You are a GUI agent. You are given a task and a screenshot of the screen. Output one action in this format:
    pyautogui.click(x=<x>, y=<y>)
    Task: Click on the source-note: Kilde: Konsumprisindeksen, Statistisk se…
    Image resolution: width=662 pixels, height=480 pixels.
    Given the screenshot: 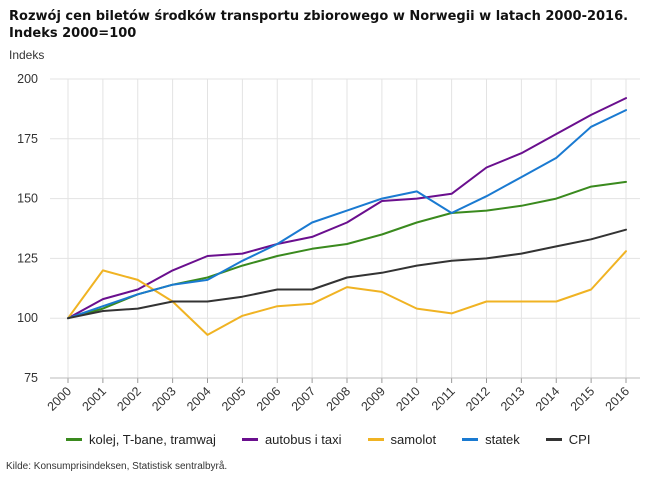 What is the action you would take?
    pyautogui.click(x=117, y=466)
    